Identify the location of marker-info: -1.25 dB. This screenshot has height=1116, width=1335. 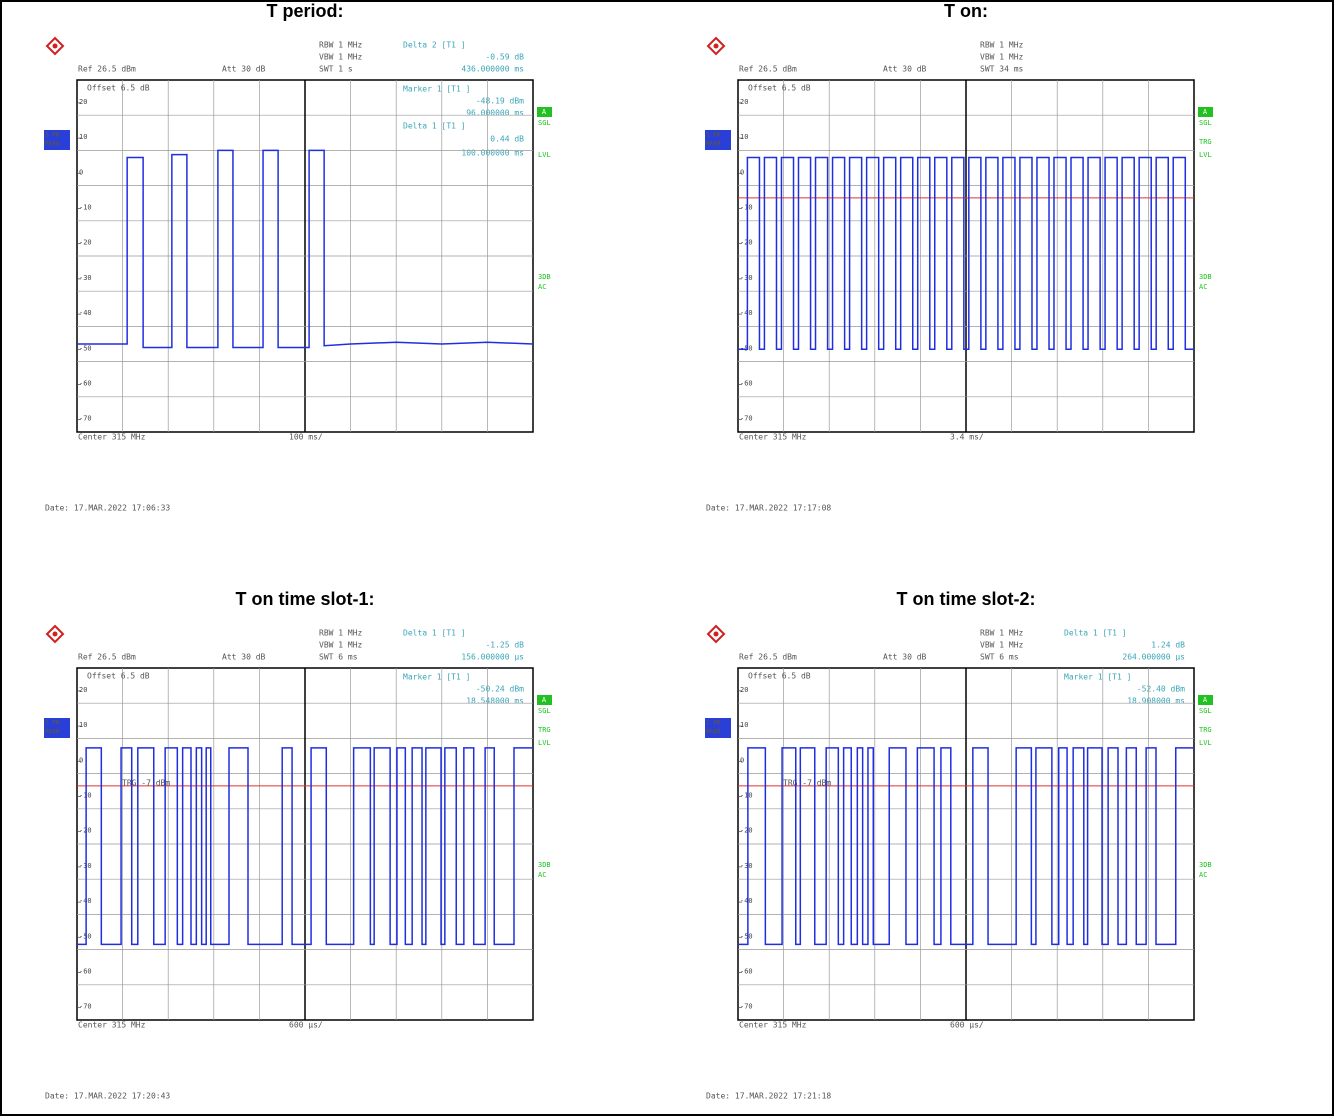
(504, 645).